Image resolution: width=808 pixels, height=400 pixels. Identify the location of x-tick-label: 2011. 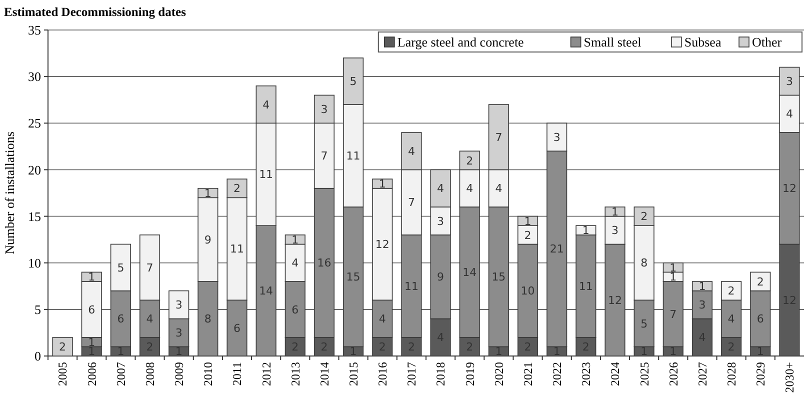
(237, 374).